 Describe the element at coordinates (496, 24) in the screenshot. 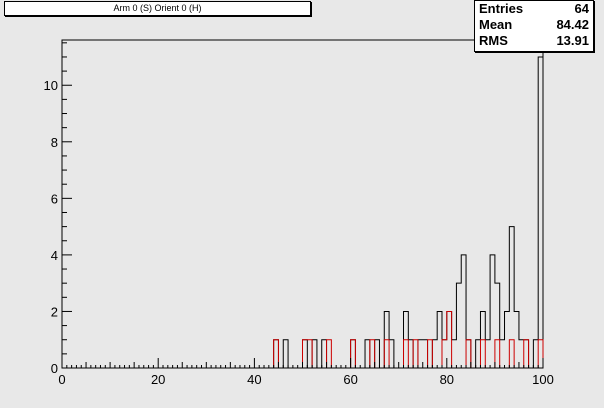

I see `stats-mean-label: Mean` at that location.